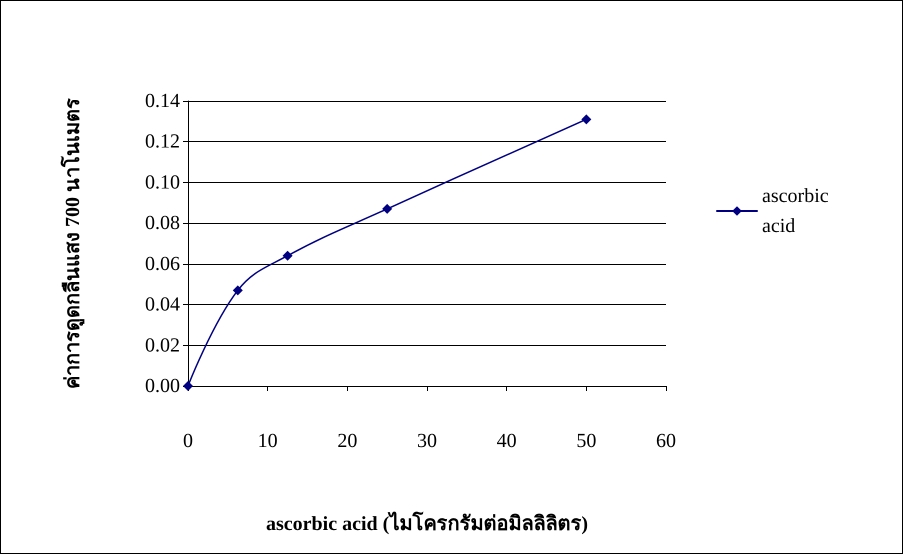 The height and width of the screenshot is (554, 903). I want to click on y-tick-label: 0.06, so click(162, 263).